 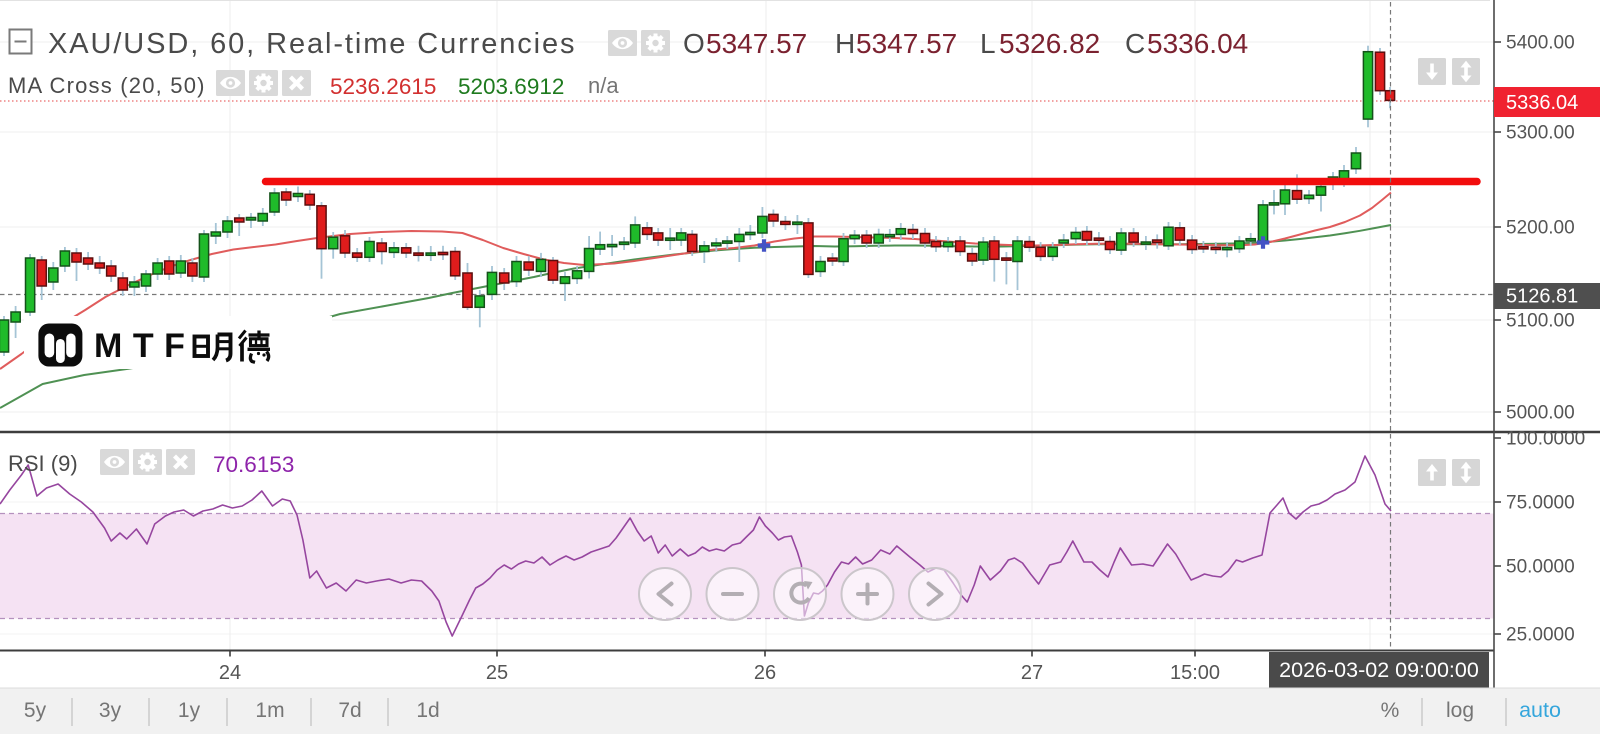 What do you see at coordinates (1049, 43) in the screenshot?
I see `svg-text: 5326.82` at bounding box center [1049, 43].